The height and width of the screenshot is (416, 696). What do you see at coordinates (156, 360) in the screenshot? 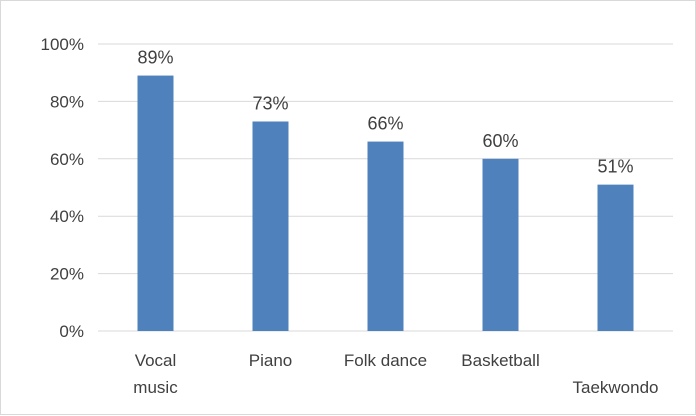
I see `x-category-label: Vocal` at bounding box center [156, 360].